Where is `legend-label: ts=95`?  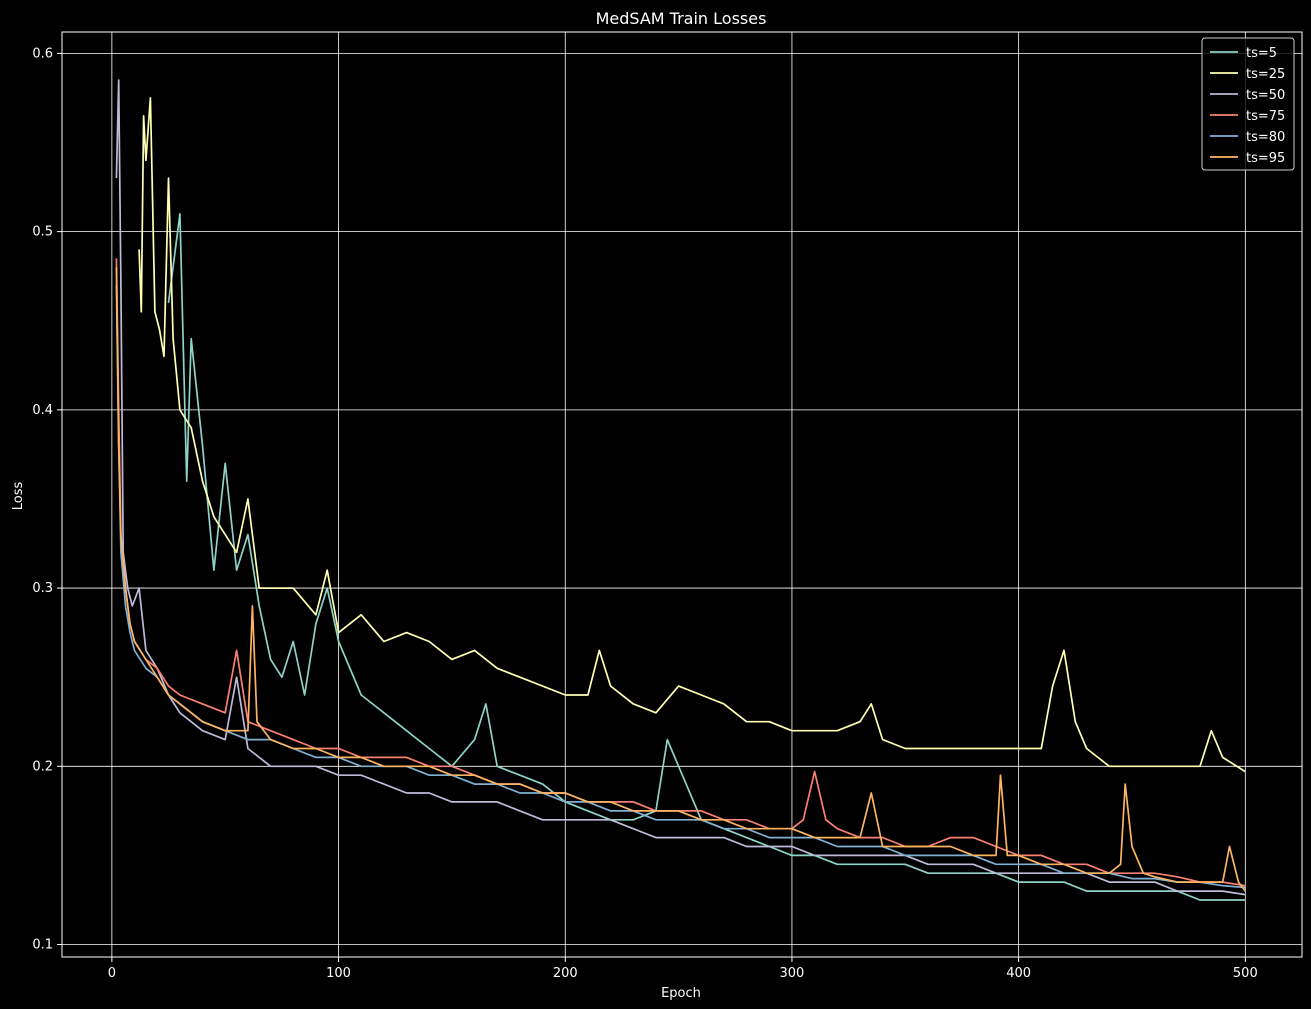
legend-label: ts=95 is located at coordinates (1265, 158).